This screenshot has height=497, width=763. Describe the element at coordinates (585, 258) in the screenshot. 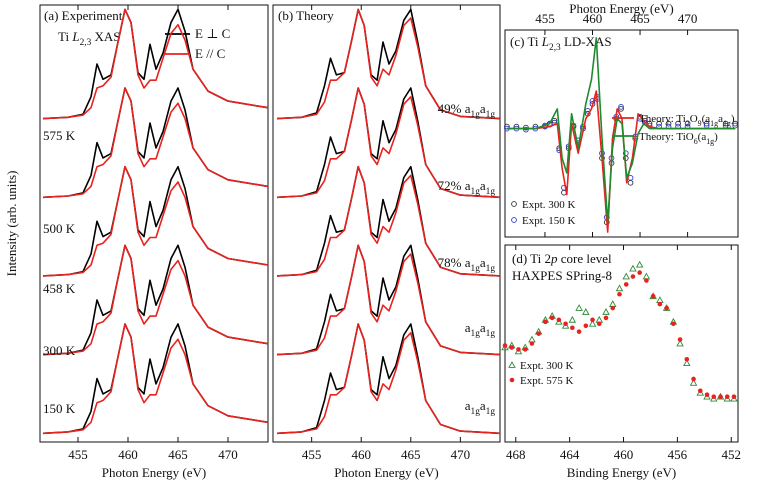

I see `text-segment: core level` at that location.